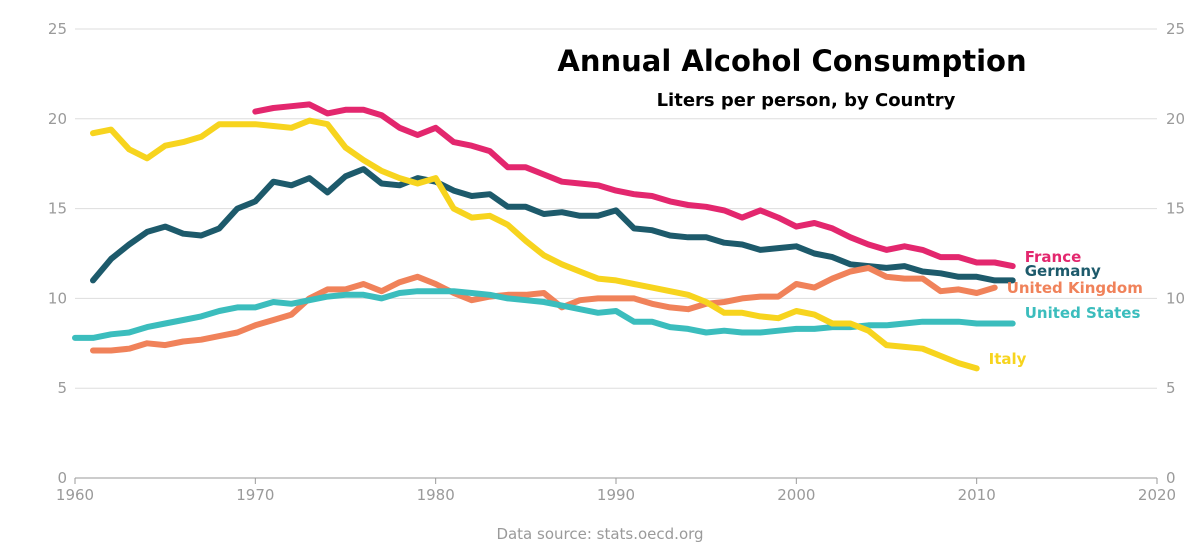 This screenshot has width=1200, height=550. Describe the element at coordinates (1157, 495) in the screenshot. I see `x-tick-label: 2020` at that location.